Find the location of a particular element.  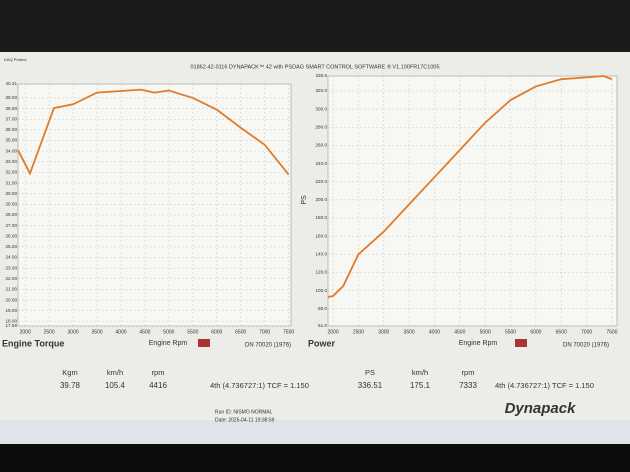

y-tick-label: 260.0 is located at coordinates (322, 145).